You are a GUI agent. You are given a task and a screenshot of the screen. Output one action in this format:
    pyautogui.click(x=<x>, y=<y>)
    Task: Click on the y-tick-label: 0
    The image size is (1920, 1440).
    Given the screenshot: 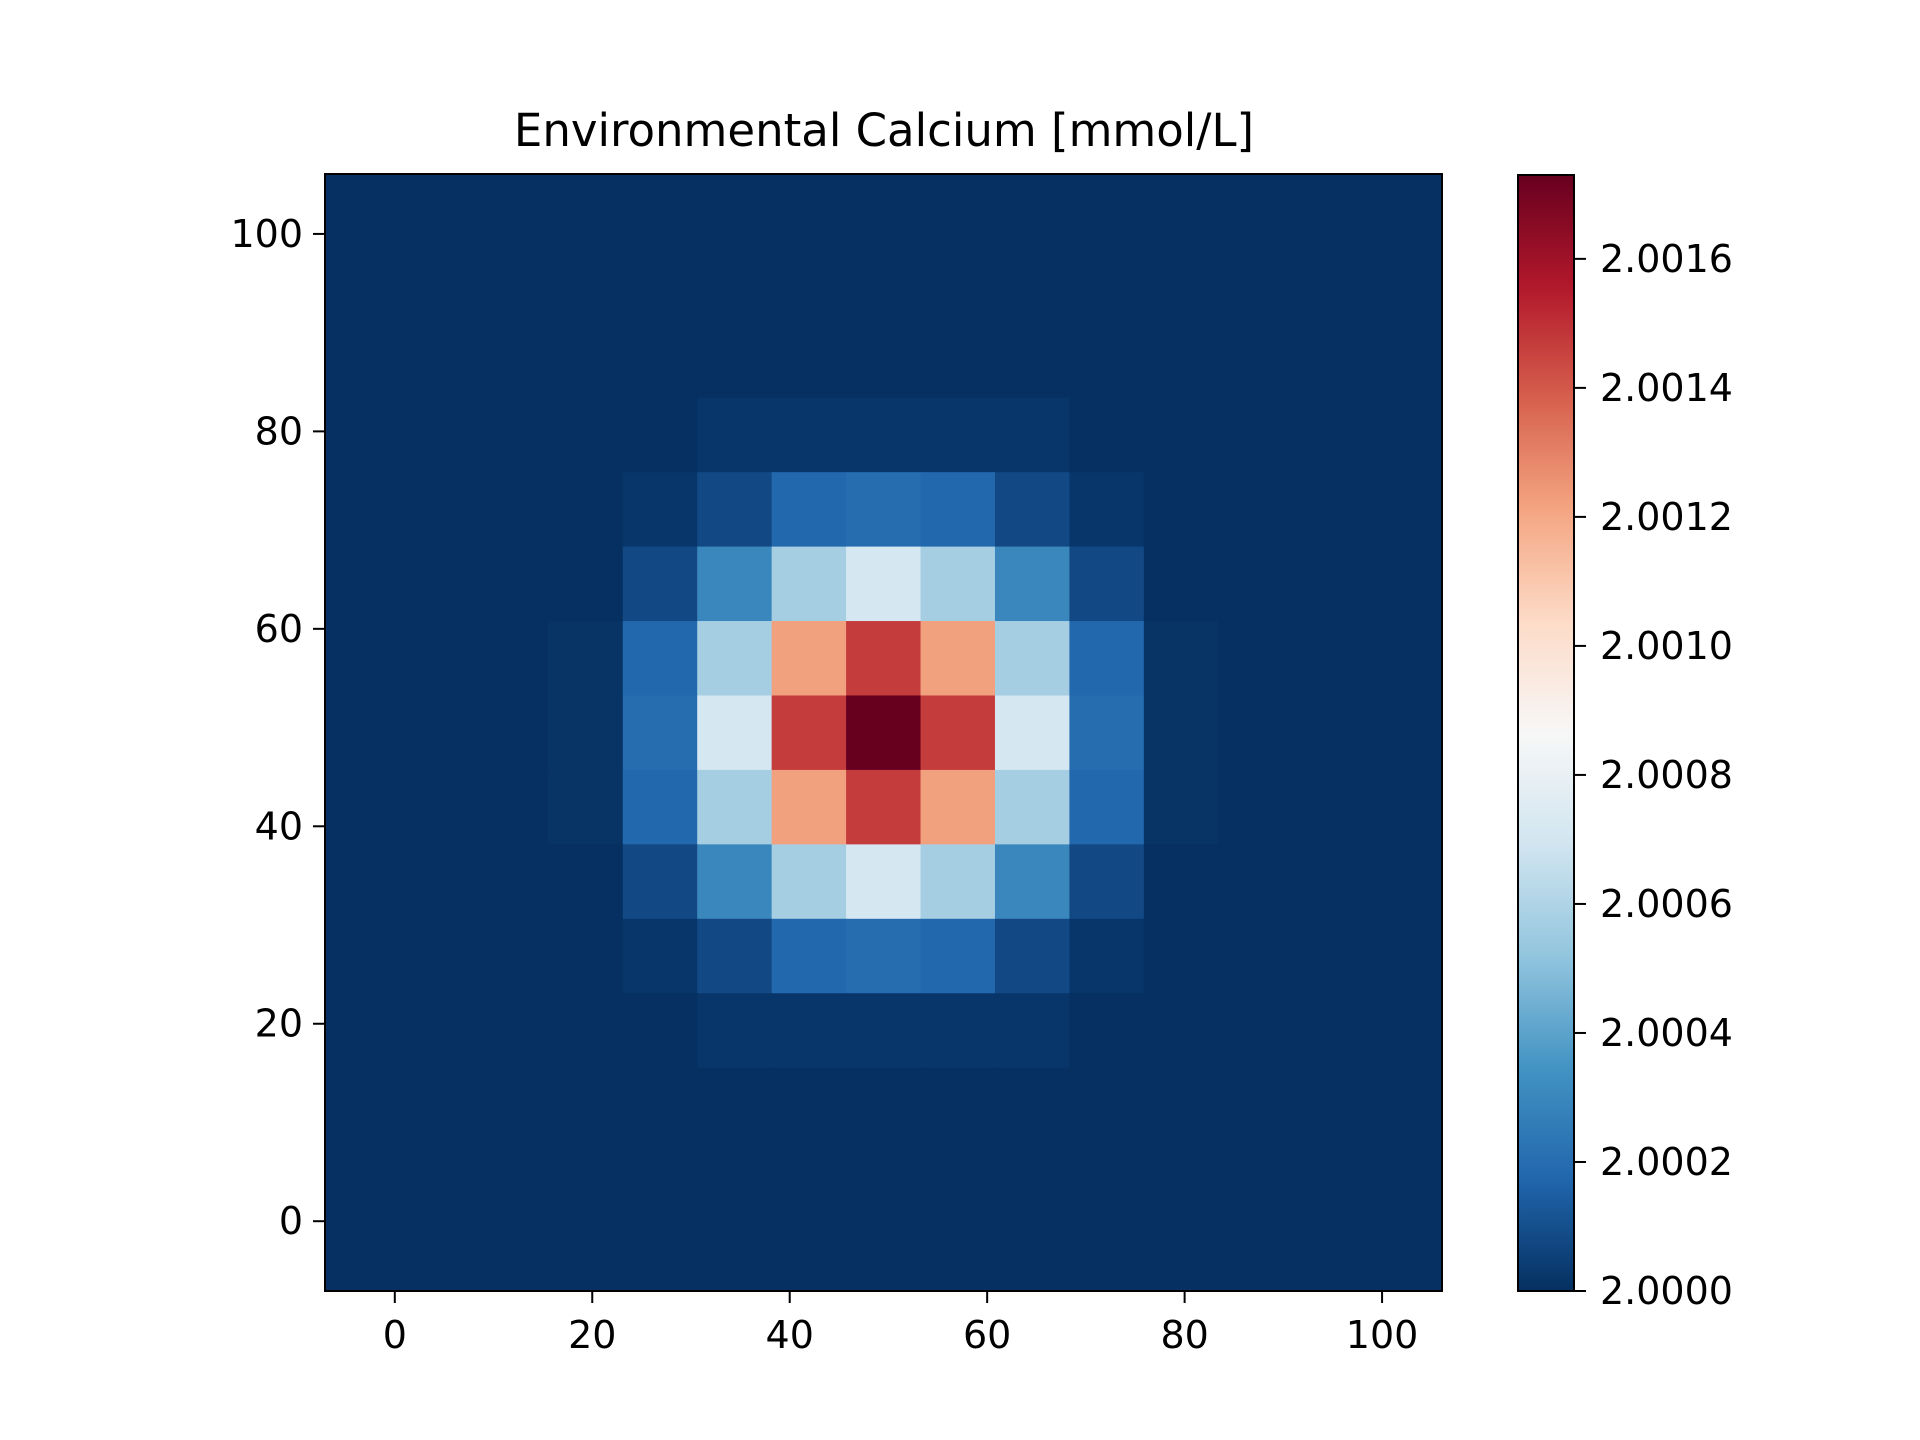 What is the action you would take?
    pyautogui.click(x=291, y=1221)
    